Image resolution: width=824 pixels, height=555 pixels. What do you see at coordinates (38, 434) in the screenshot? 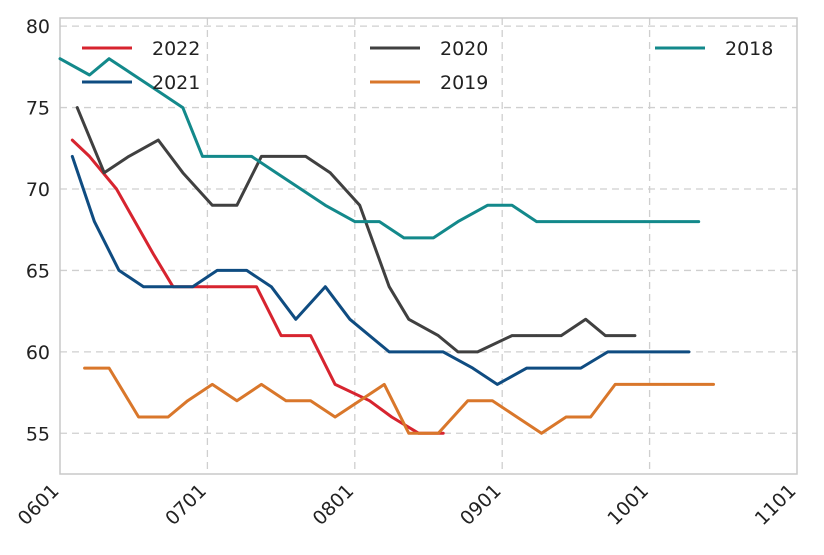
I see `y-tick-label: 55` at bounding box center [38, 434].